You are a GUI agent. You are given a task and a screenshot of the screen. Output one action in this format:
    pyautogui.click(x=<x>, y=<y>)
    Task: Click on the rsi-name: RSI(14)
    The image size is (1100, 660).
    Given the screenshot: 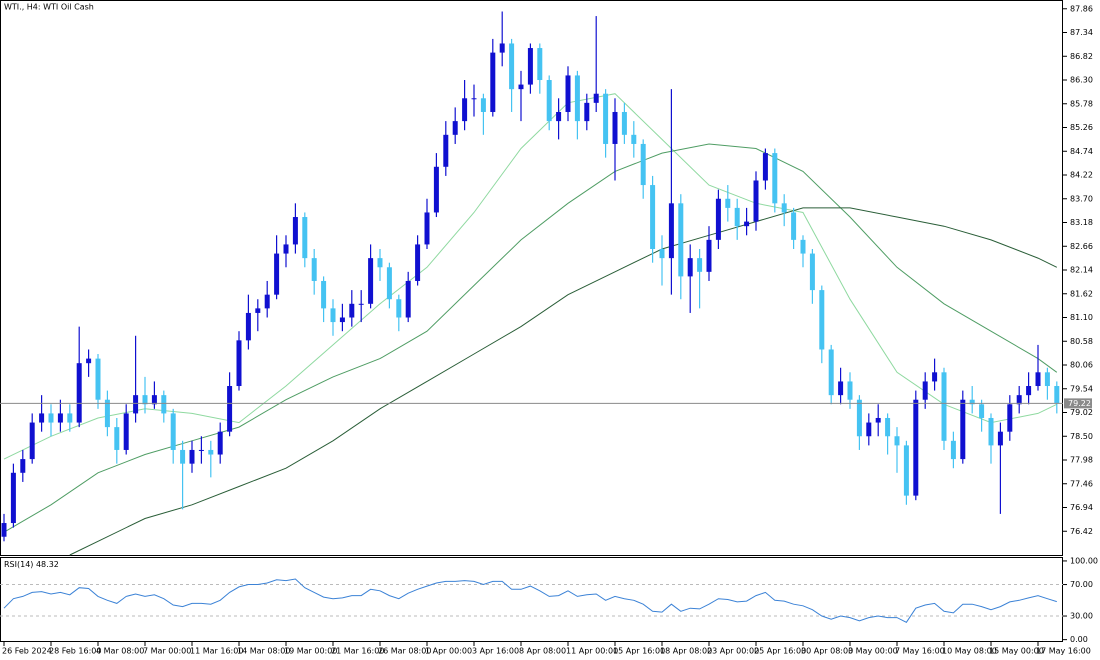 What is the action you would take?
    pyautogui.click(x=18, y=564)
    